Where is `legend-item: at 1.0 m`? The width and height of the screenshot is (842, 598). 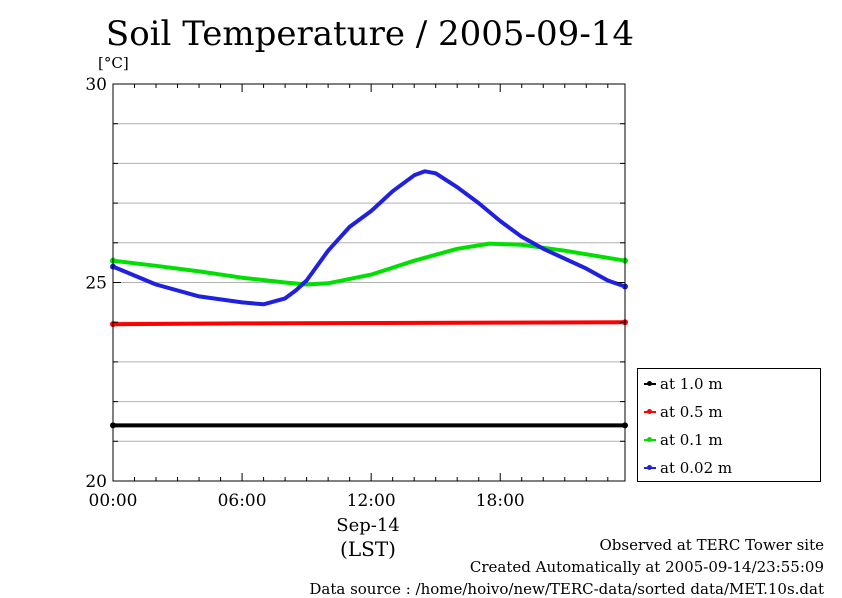 legend-item: at 1.0 m is located at coordinates (683, 384).